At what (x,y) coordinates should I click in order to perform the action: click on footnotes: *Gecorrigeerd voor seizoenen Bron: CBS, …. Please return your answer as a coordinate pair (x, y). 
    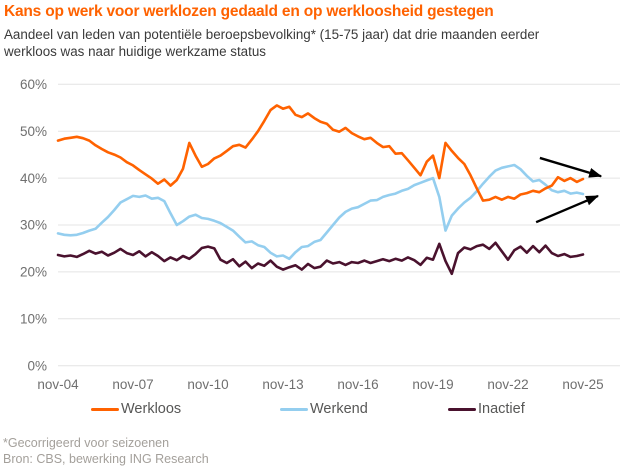
    Looking at the image, I should click on (106, 451).